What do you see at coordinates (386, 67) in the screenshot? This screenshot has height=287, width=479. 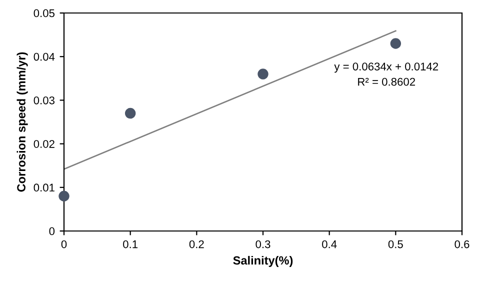 I see `annotation: y = 0.0634x + 0.0142` at bounding box center [386, 67].